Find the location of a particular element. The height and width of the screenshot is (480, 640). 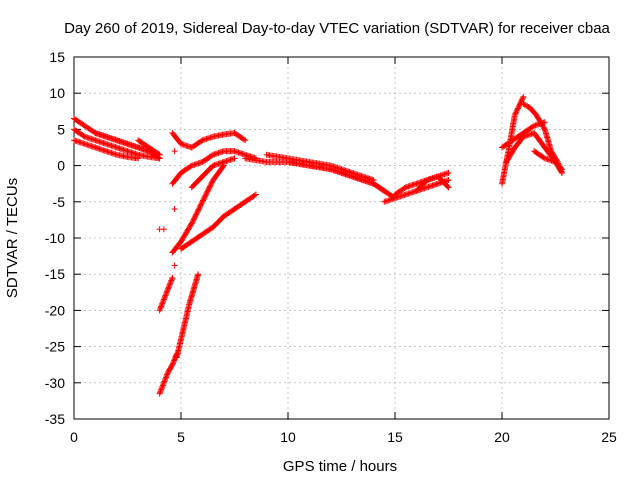

series-s12 is located at coordinates (198, 209).